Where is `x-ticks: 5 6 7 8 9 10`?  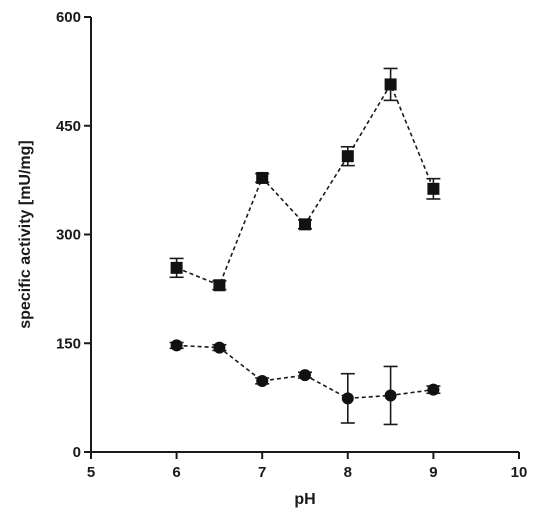
x-ticks: 5 6 7 8 9 10 is located at coordinates (307, 466).